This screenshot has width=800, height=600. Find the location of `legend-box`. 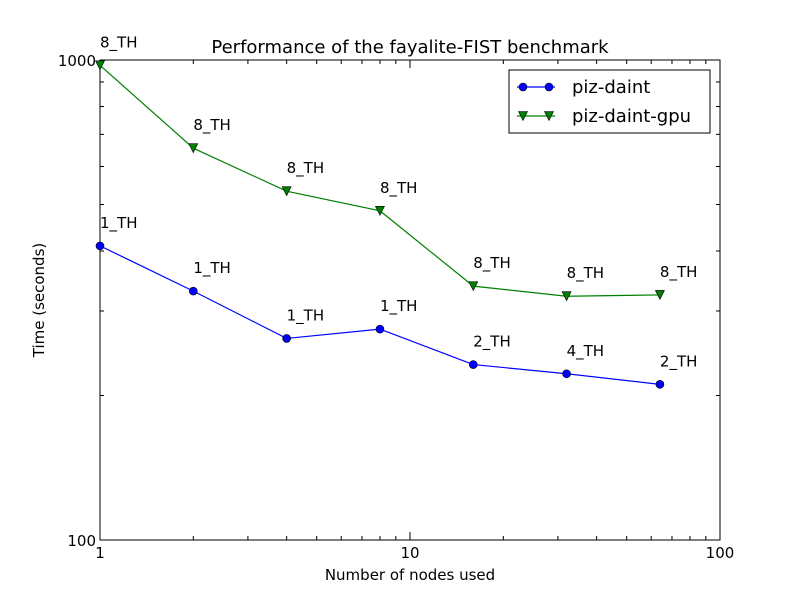

legend-box is located at coordinates (609, 101).